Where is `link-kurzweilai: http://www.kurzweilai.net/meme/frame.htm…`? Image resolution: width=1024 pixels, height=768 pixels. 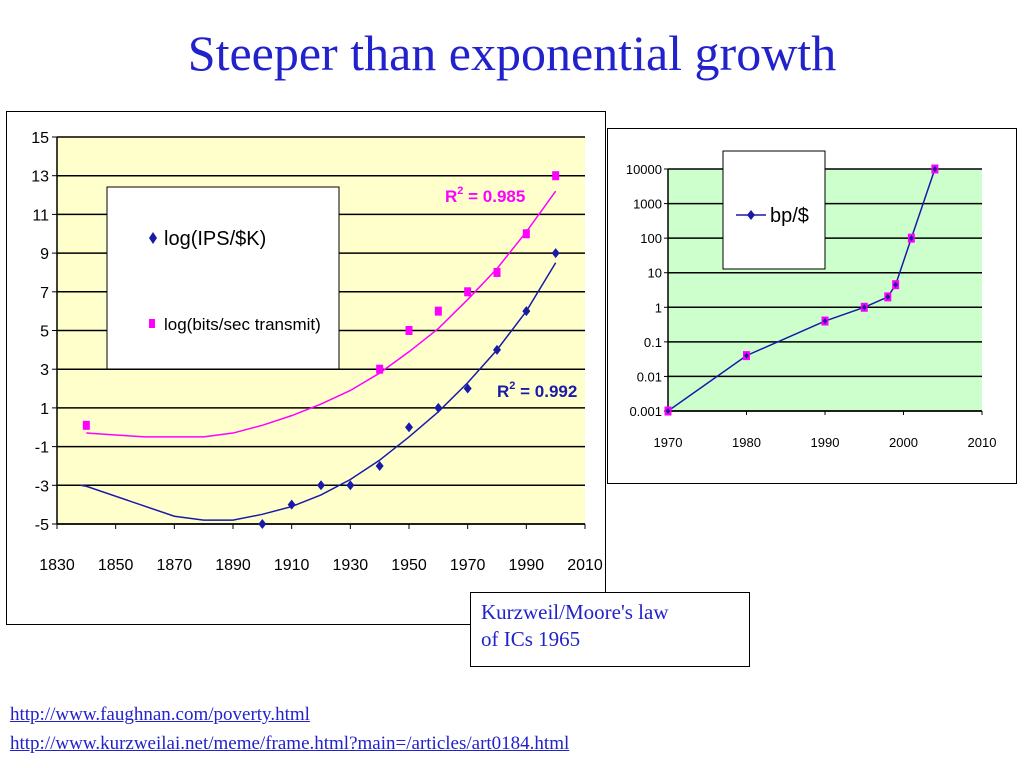
link-kurzweilai: http://www.kurzweilai.net/meme/frame.htm… is located at coordinates (290, 743).